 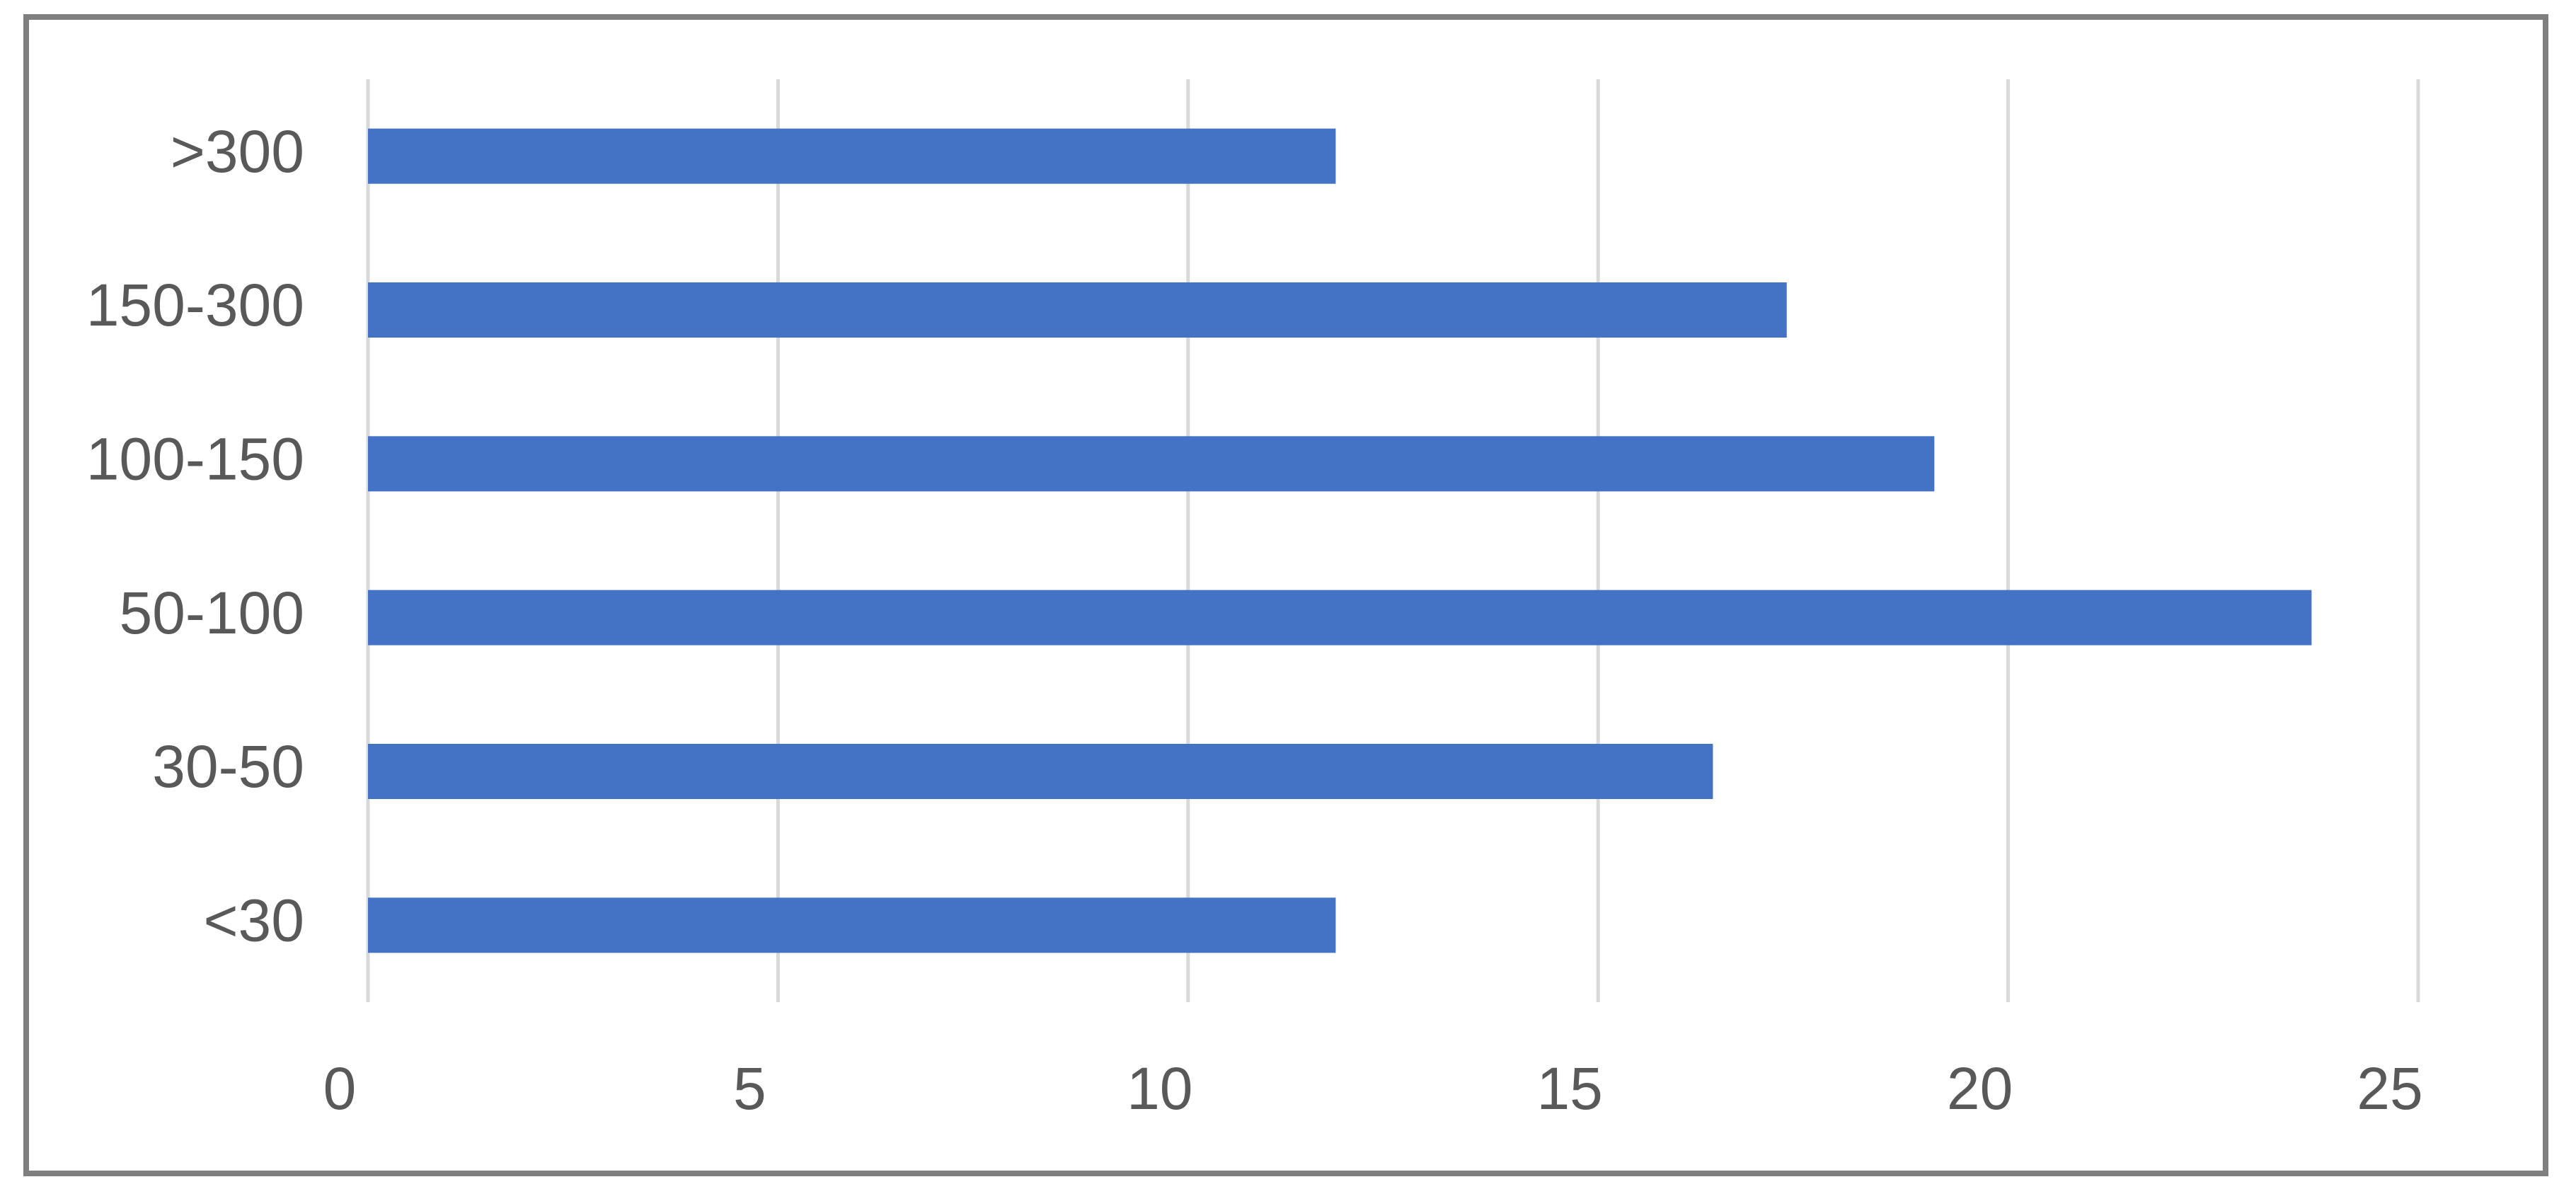 What do you see at coordinates (2390, 1088) in the screenshot?
I see `x-tick-label: 25` at bounding box center [2390, 1088].